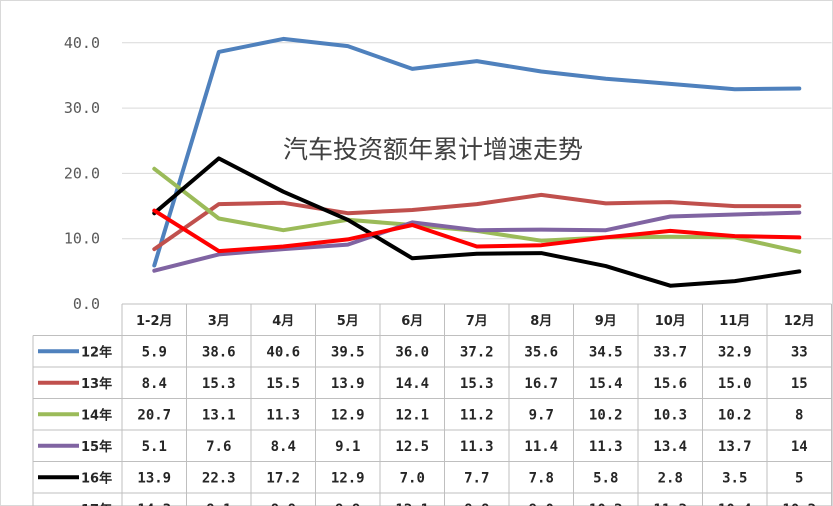  What do you see at coordinates (670, 415) in the screenshot?
I see `data-label: 10.3` at bounding box center [670, 415].